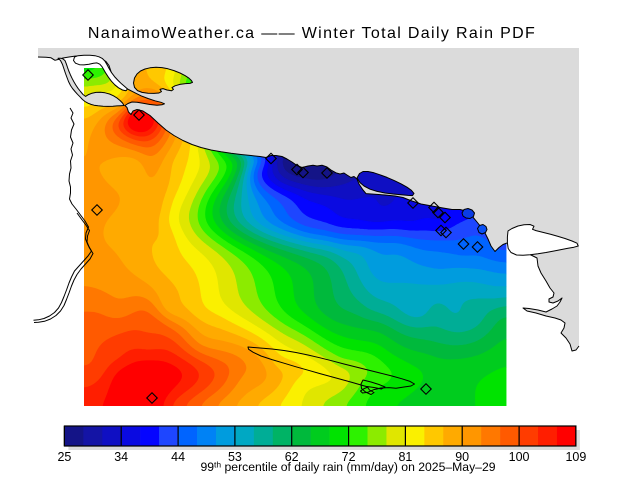 Image resolution: width=640 pixels, height=480 pixels. What do you see at coordinates (349, 457) in the screenshot?
I see `svg-text: 72` at bounding box center [349, 457].